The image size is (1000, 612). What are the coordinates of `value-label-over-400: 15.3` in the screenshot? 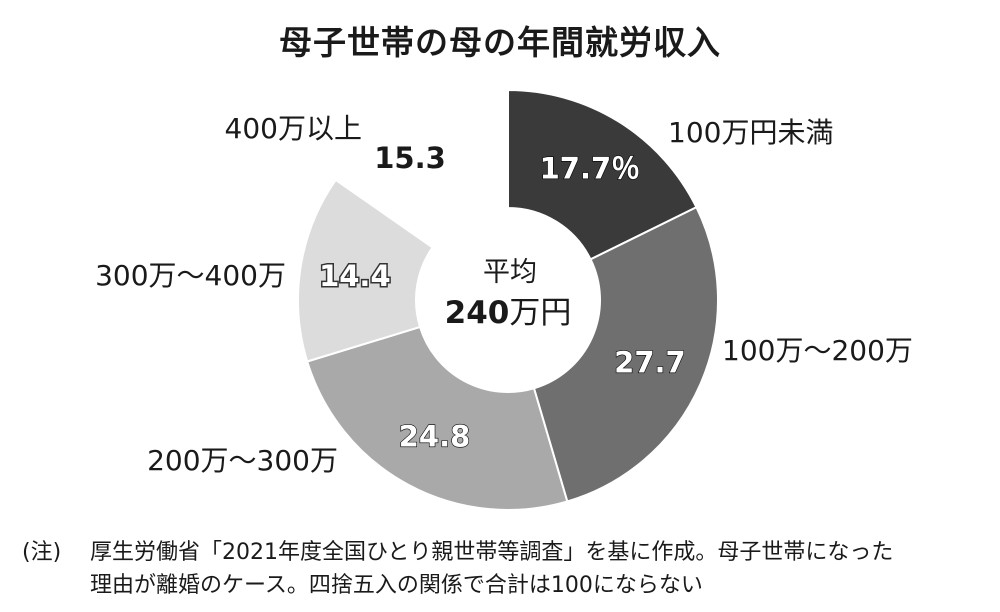 It's located at (410, 158).